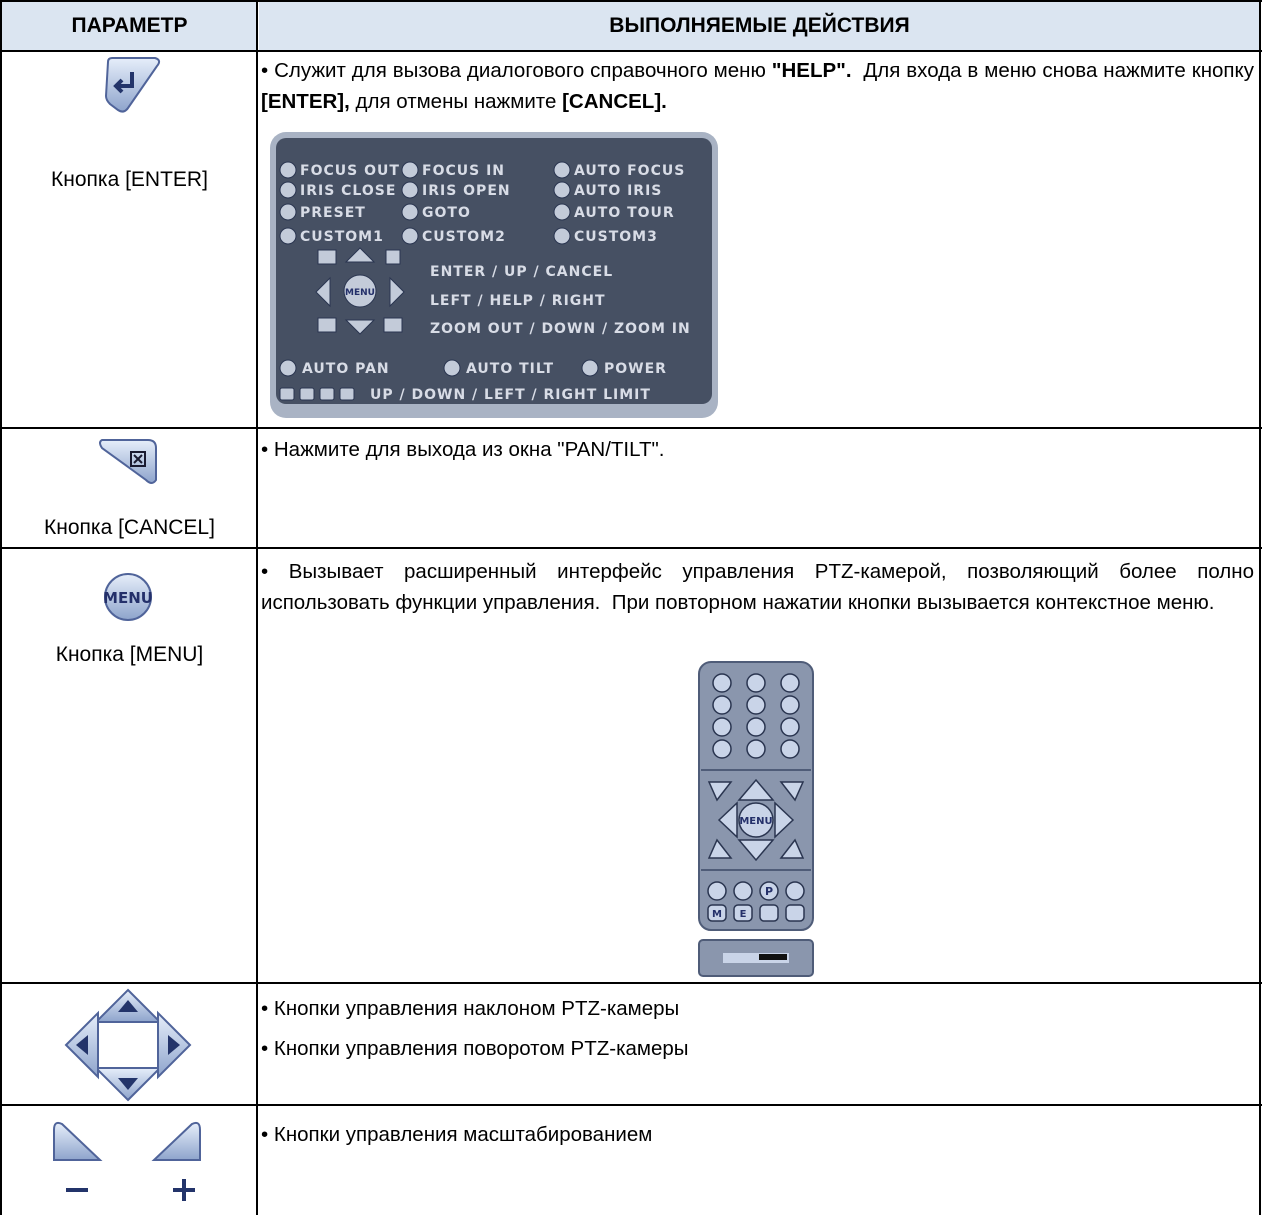 This screenshot has width=1262, height=1215. Describe the element at coordinates (456, 101) in the screenshot. I see `text-run: для отмены нажмите` at that location.